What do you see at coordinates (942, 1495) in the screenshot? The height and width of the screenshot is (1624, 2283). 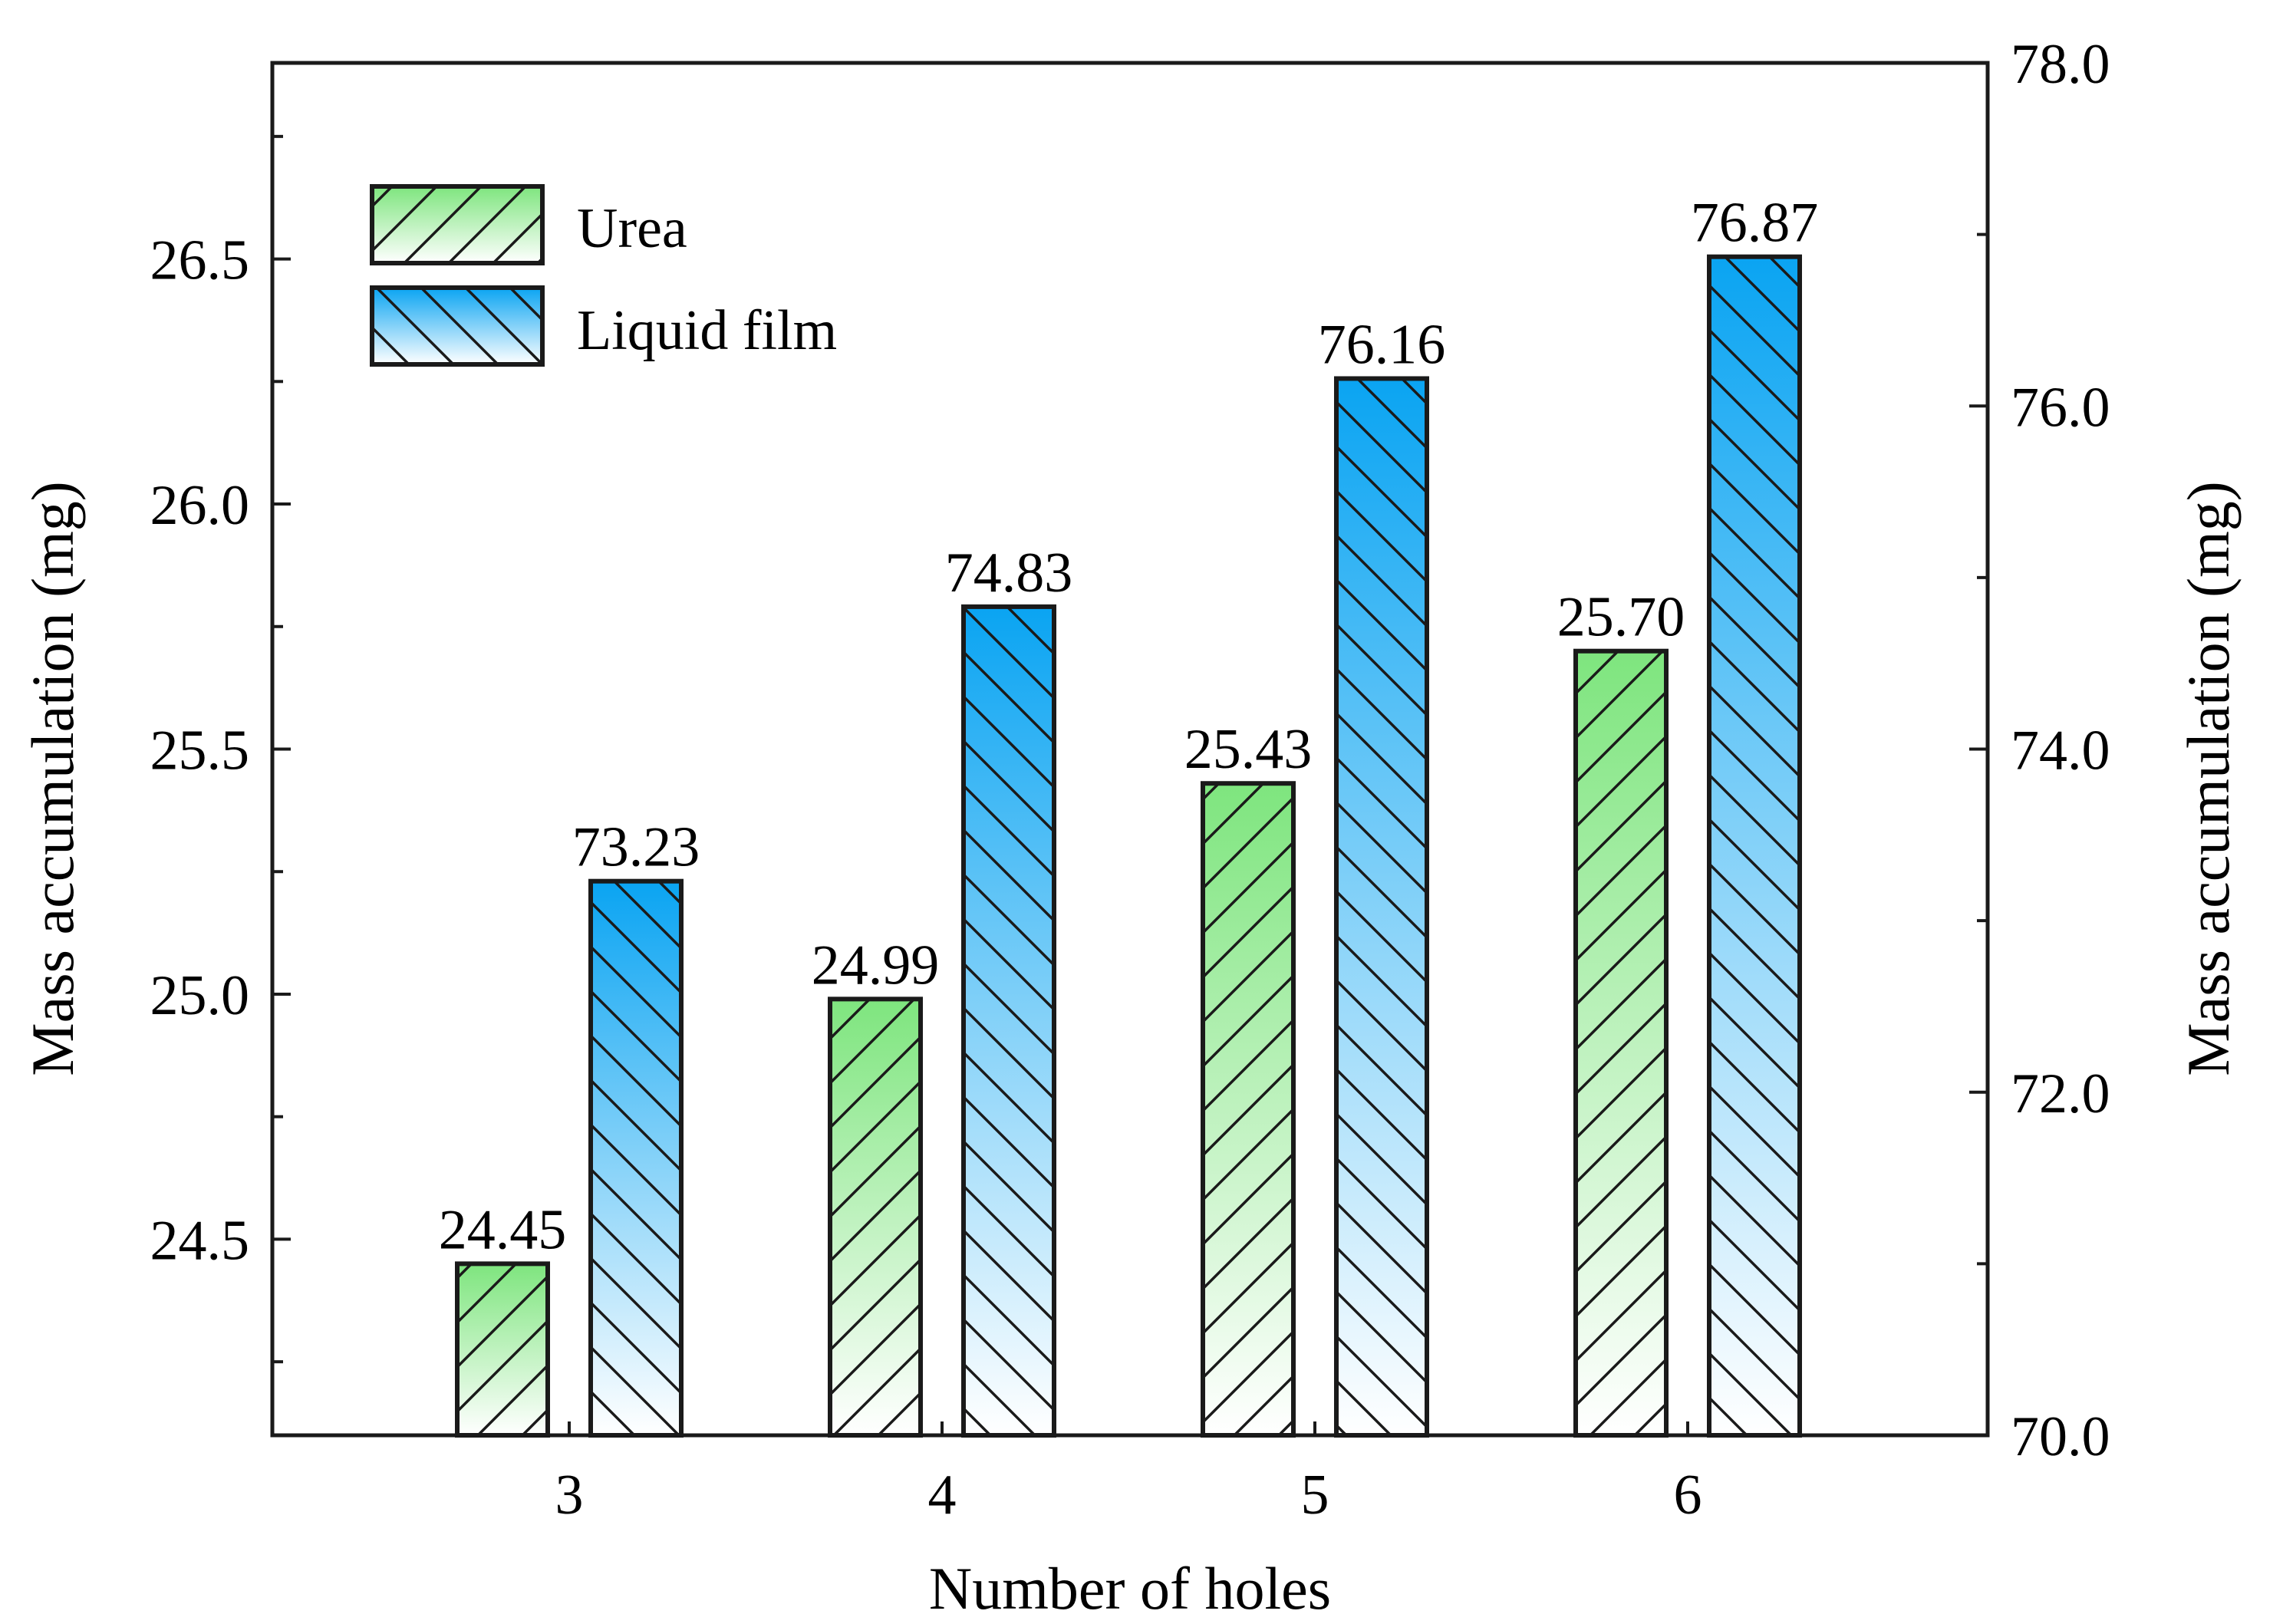 I see `x-tick-label-4: 4` at bounding box center [942, 1495].